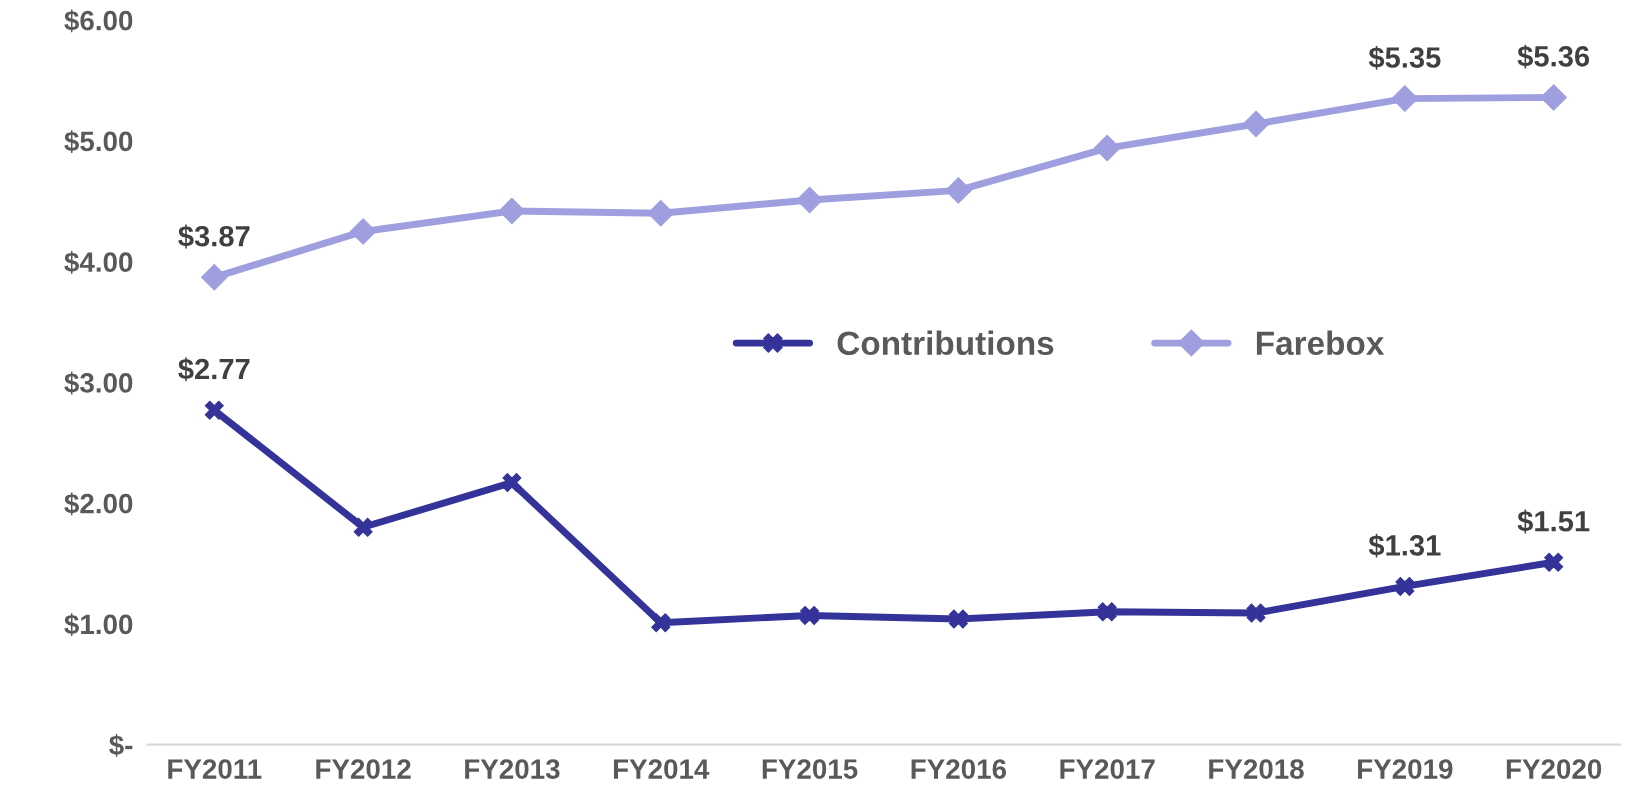  Describe the element at coordinates (1256, 769) in the screenshot. I see `x-tick-label: FY2018` at that location.